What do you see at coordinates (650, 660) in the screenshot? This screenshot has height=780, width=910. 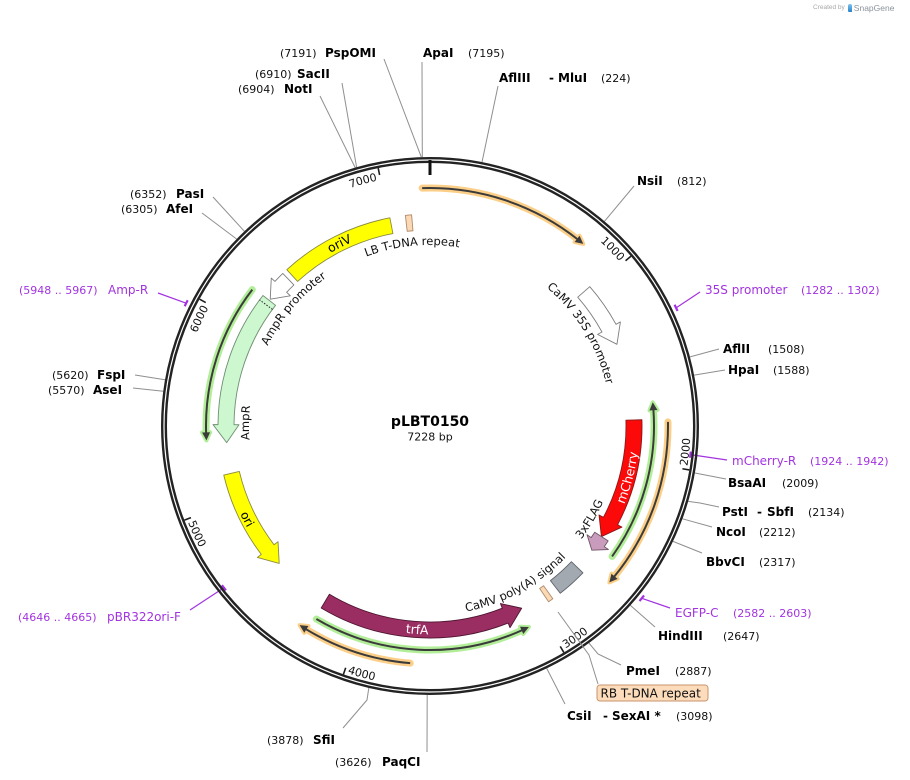 I see `enzyme-site-pmei: PmeI (2887)` at bounding box center [650, 660].